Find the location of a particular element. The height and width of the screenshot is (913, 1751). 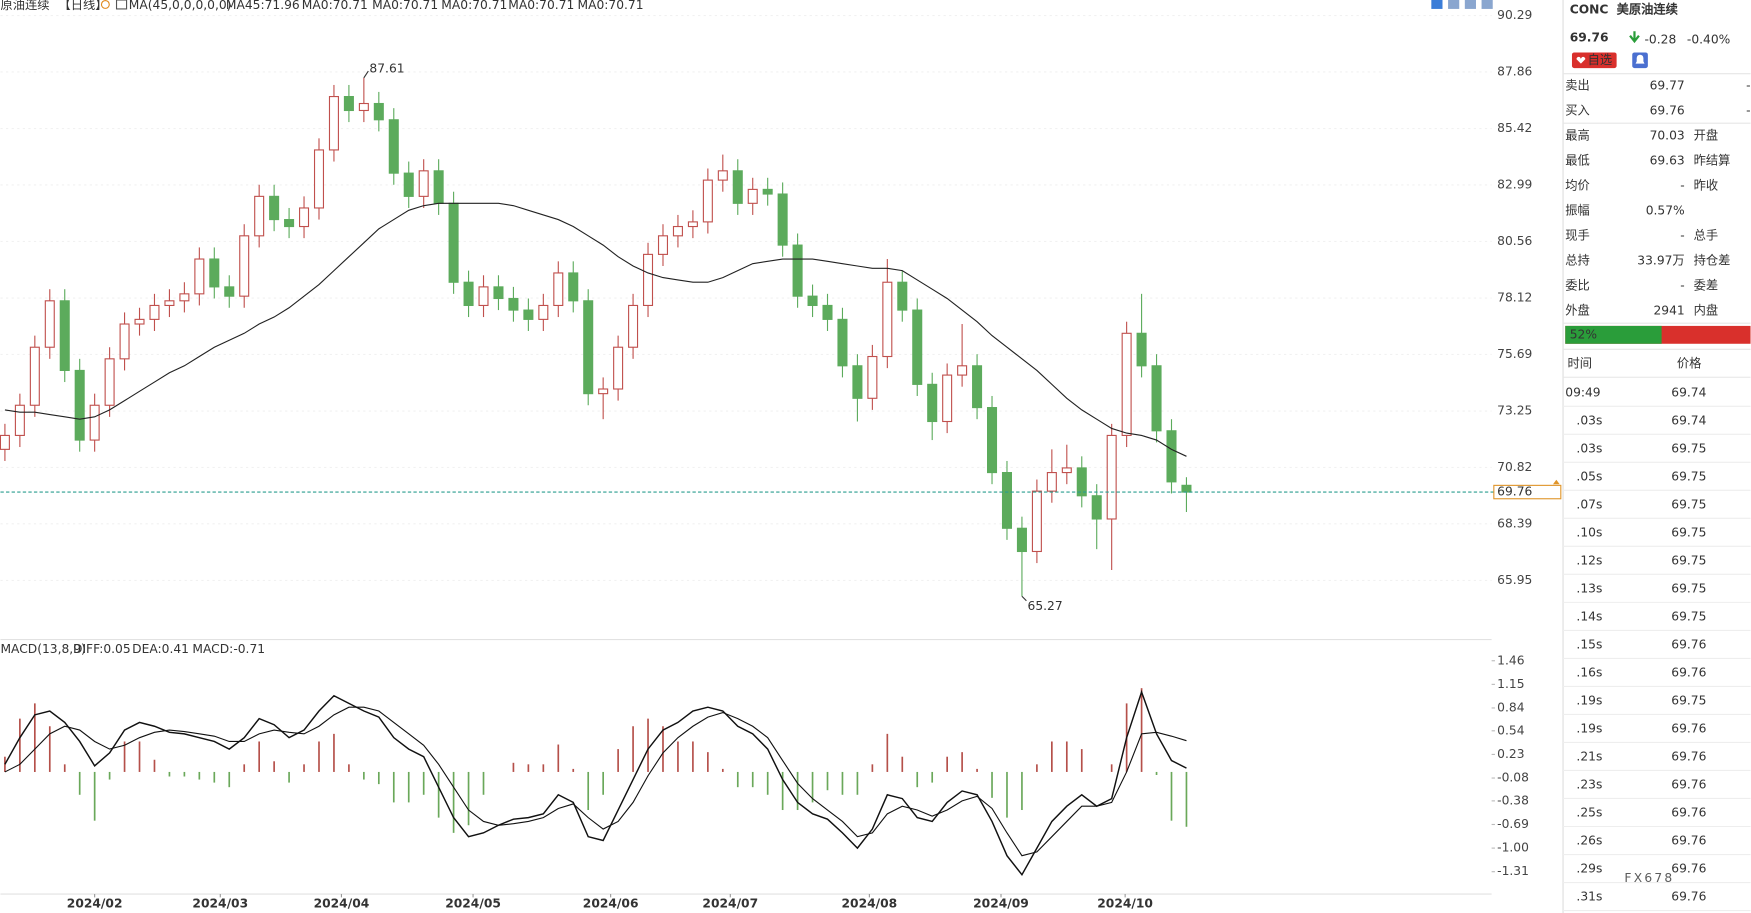

watch-label: 自选 is located at coordinates (1600, 60).